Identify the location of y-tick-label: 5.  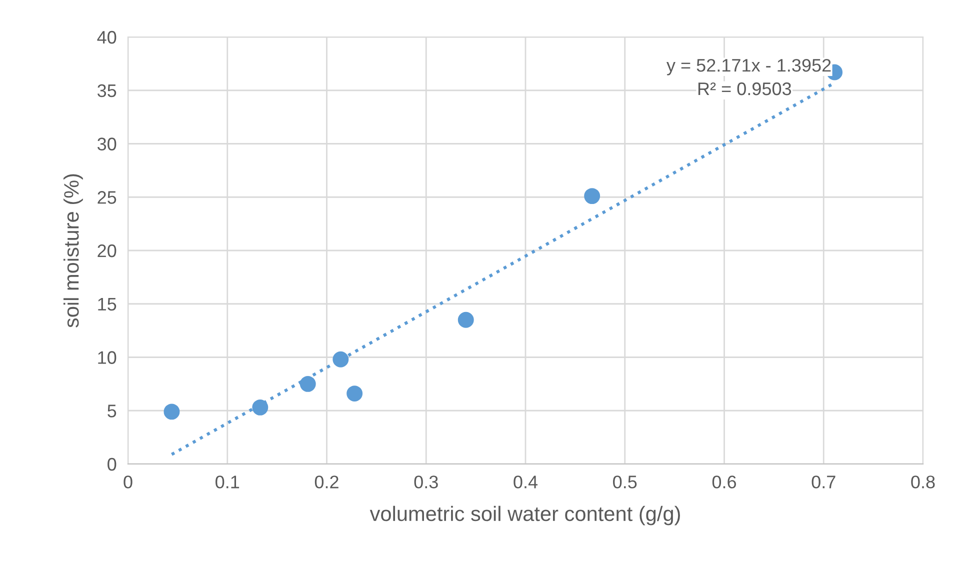
(112, 411).